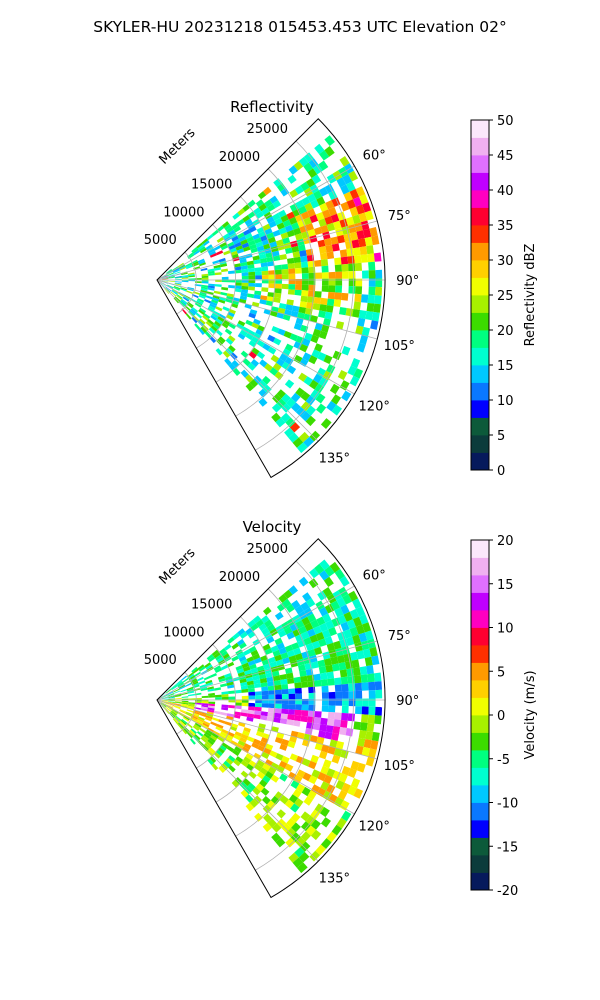 This screenshot has height=1000, width=600. What do you see at coordinates (505, 156) in the screenshot?
I see `colorbar-tick-label: 45` at bounding box center [505, 156].